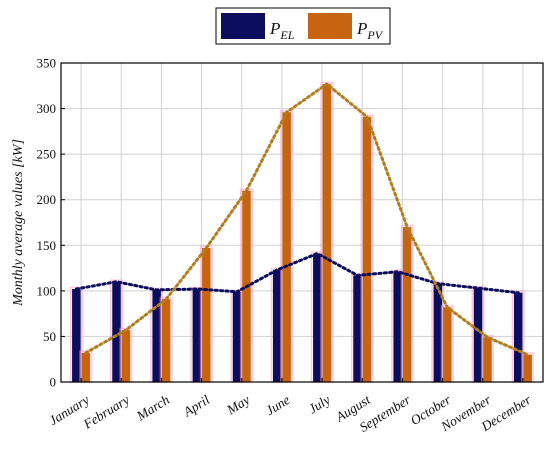  Describe the element at coordinates (397, 326) in the screenshot. I see `bar-el-september` at that location.